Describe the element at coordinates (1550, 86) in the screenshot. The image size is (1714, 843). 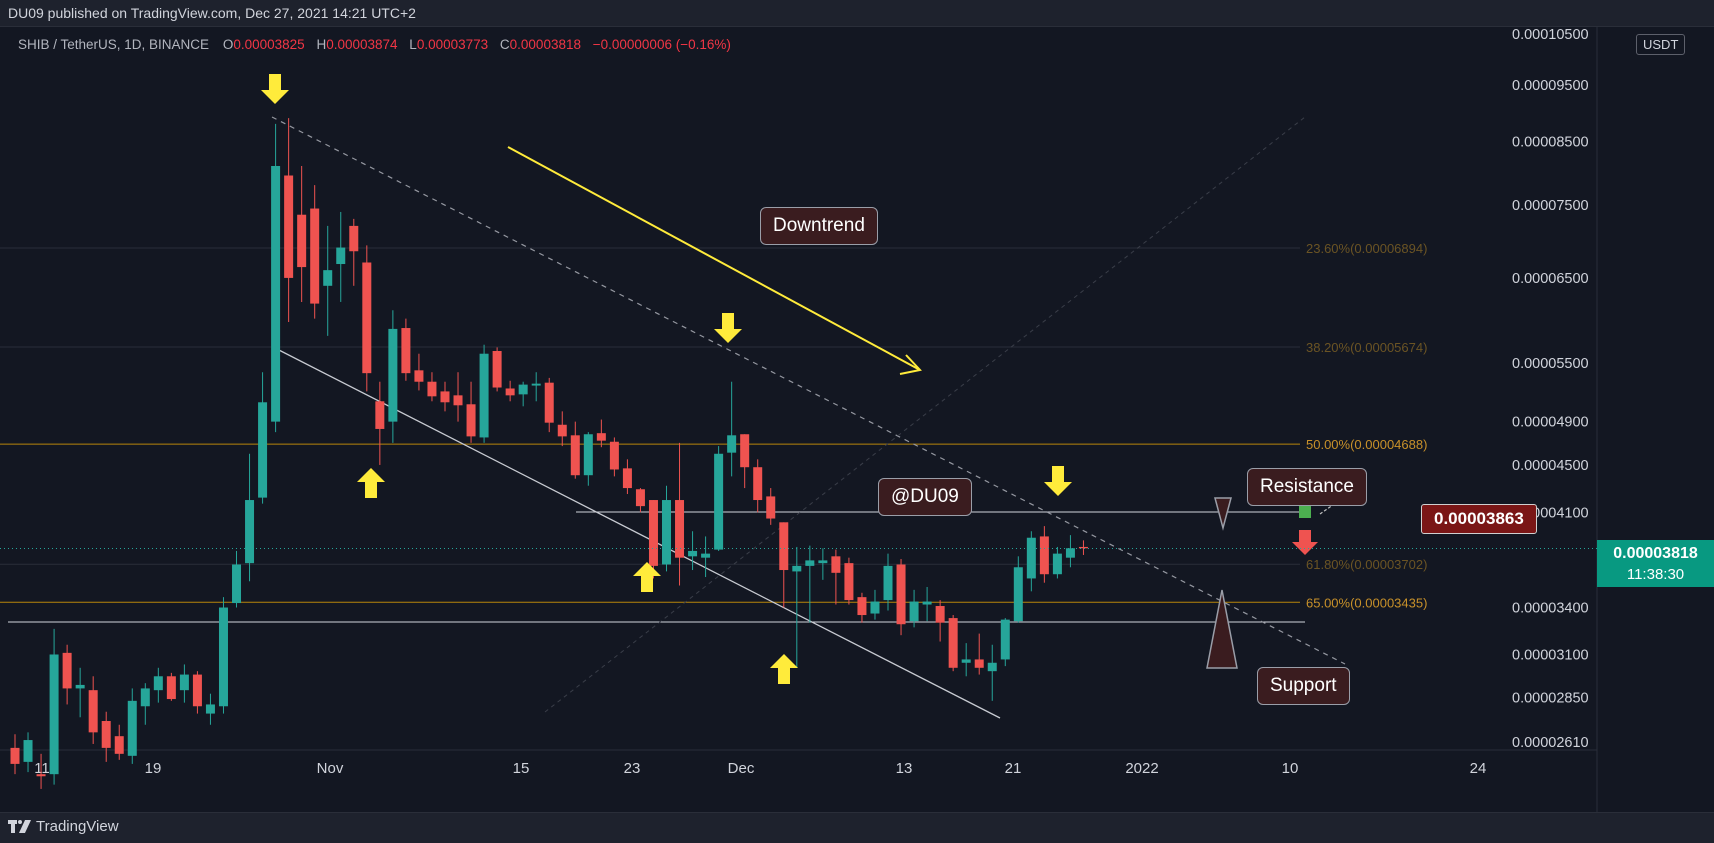
I see `y-tick-label: 0.00009500` at that location.